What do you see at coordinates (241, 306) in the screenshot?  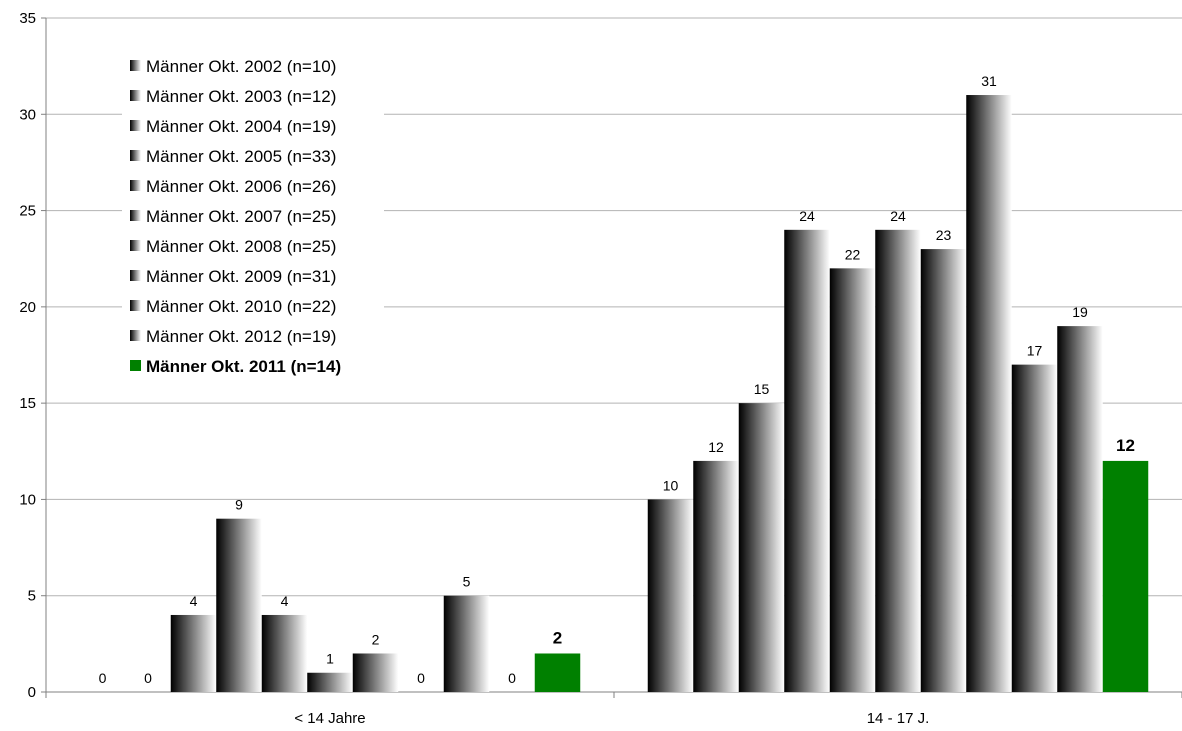 I see `legend-label: Männer Okt. 2010 (n=22)` at bounding box center [241, 306].